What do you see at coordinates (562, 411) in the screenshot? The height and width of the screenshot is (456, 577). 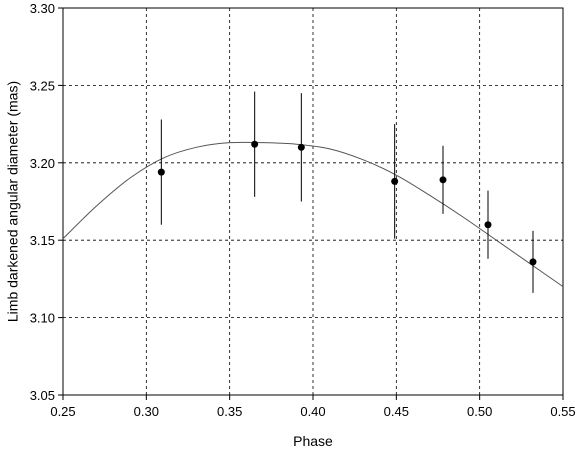 I see `x-tick-label: 0.55` at bounding box center [562, 411].